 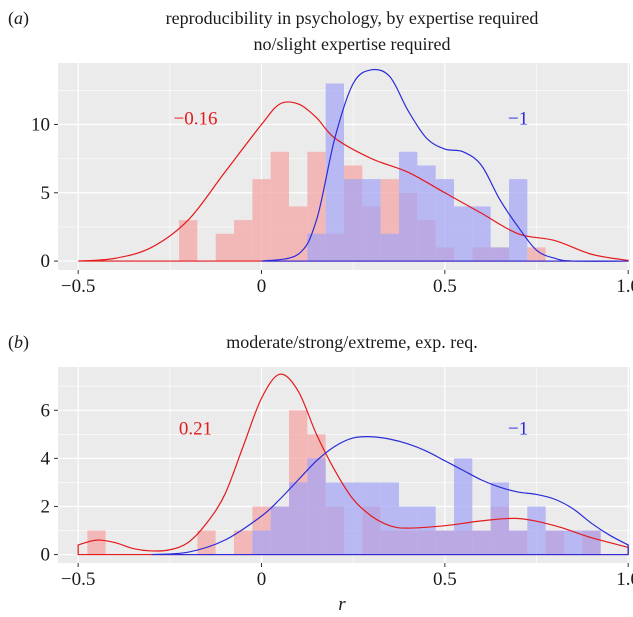 I want to click on panel-a-red-annotation: −0.16, so click(x=196, y=118).